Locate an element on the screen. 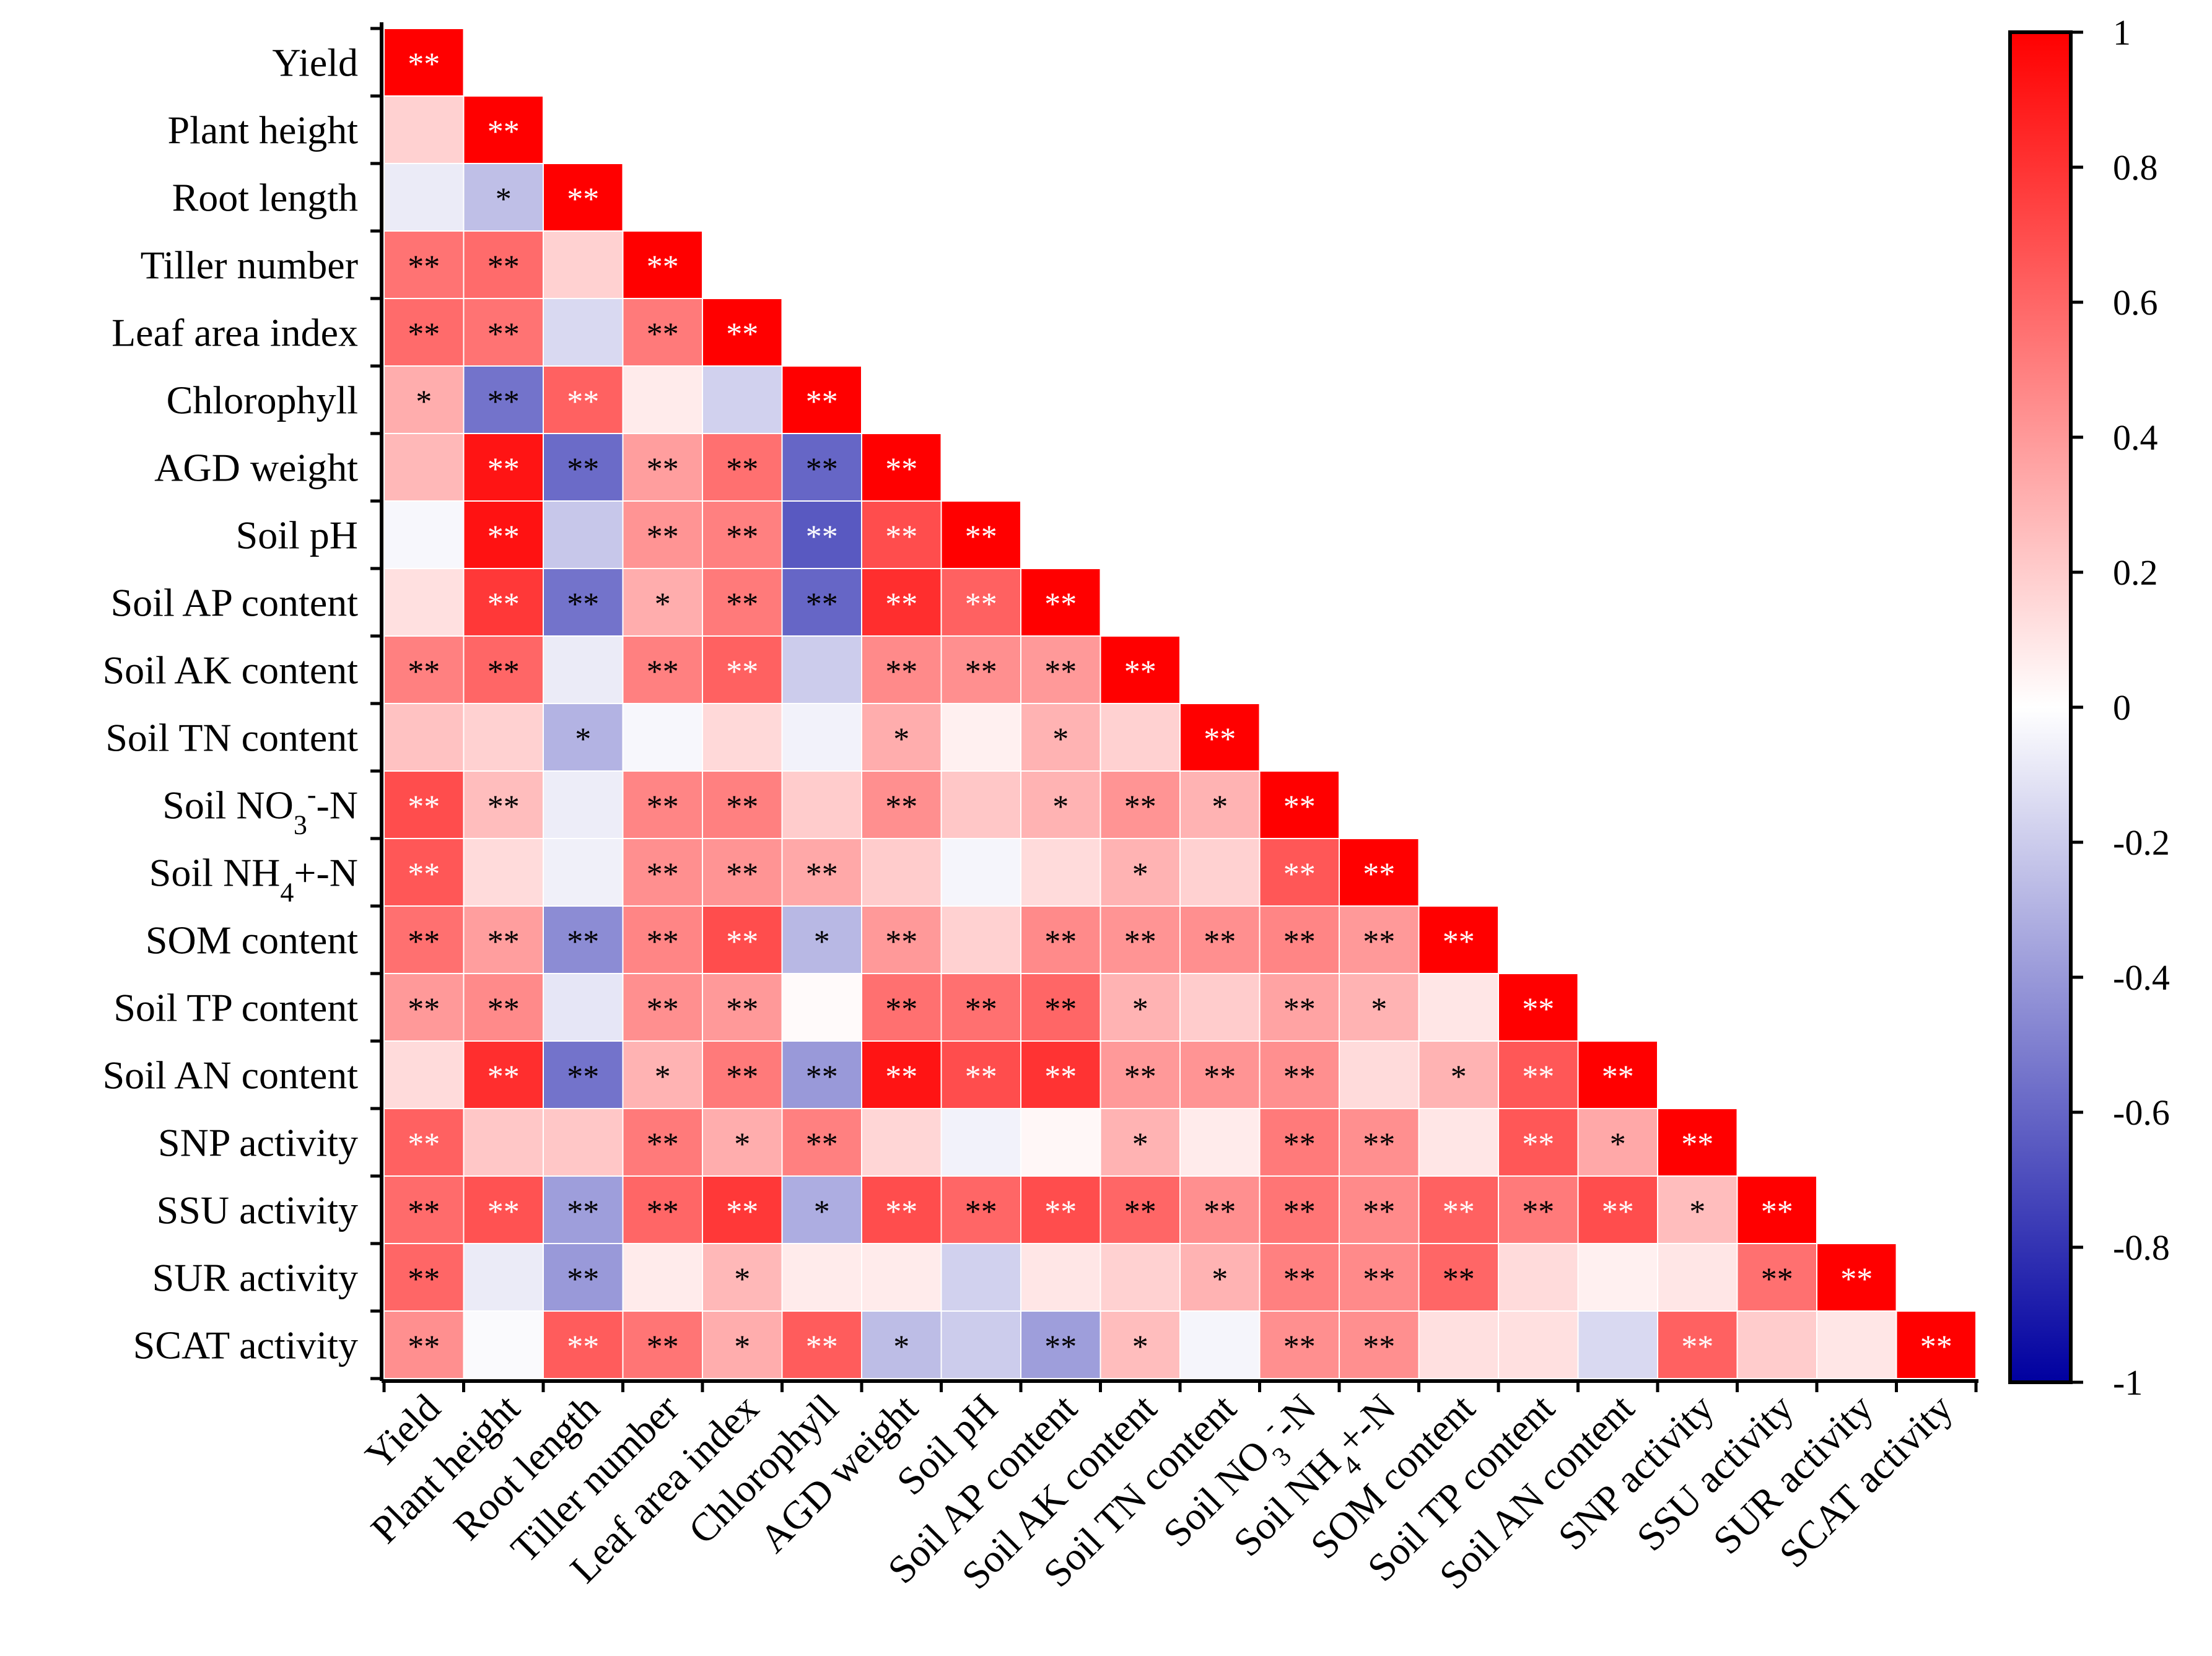 The image size is (2212, 1656). significance-4-3: ** is located at coordinates (663, 335).